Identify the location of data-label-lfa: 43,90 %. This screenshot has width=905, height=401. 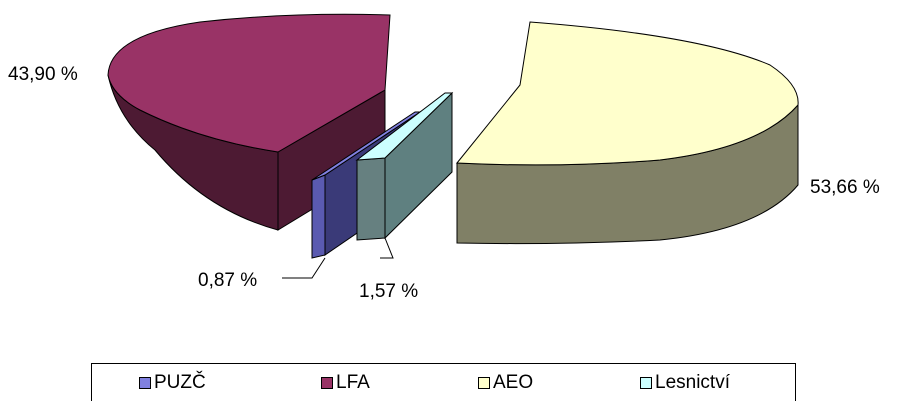
(43, 74).